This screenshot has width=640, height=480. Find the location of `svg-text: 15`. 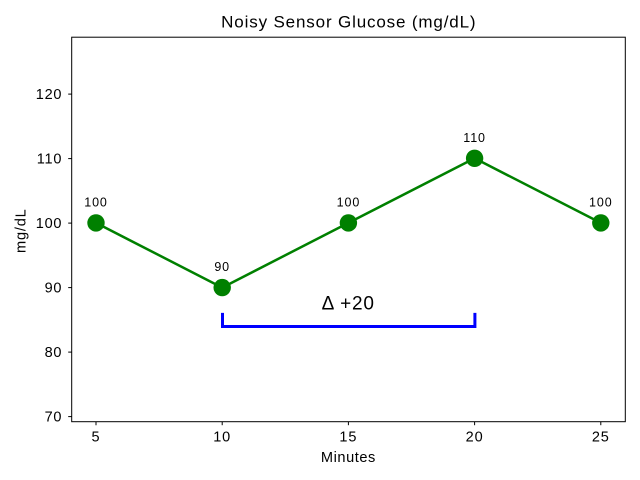

svg-text: 15 is located at coordinates (348, 438).